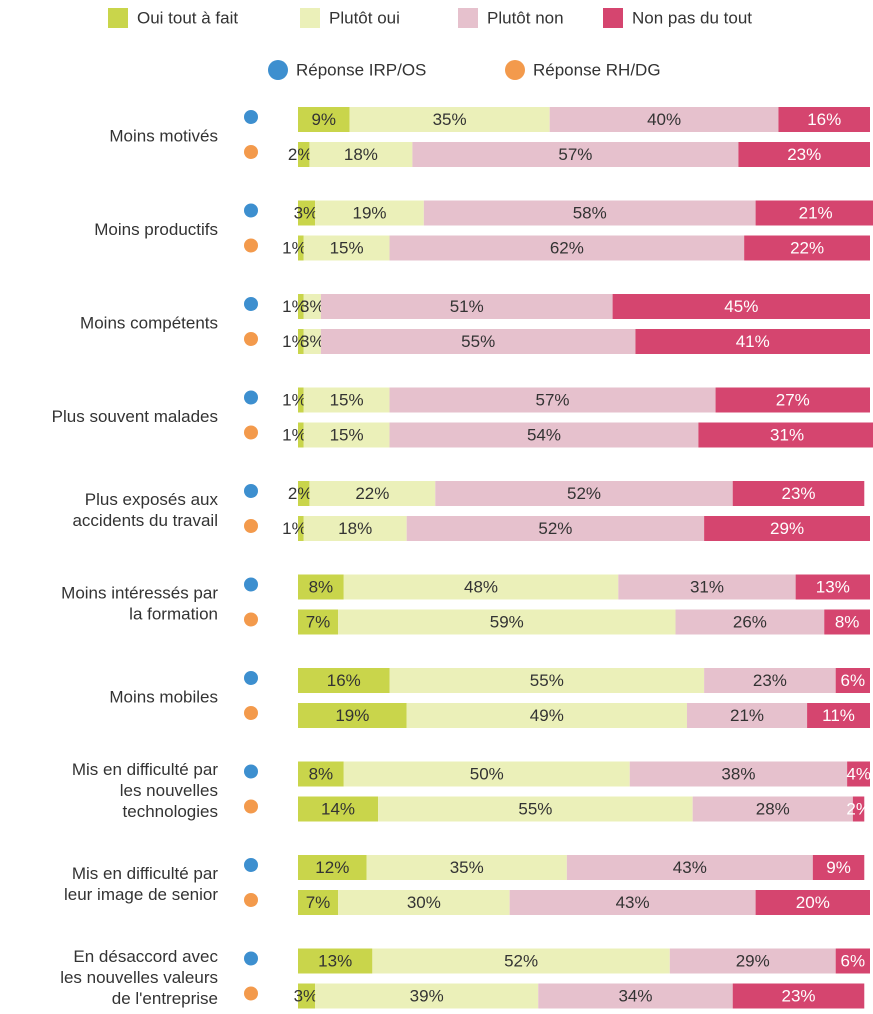  Describe the element at coordinates (149, 322) in the screenshot. I see `category-label: Moins compétents` at that location.